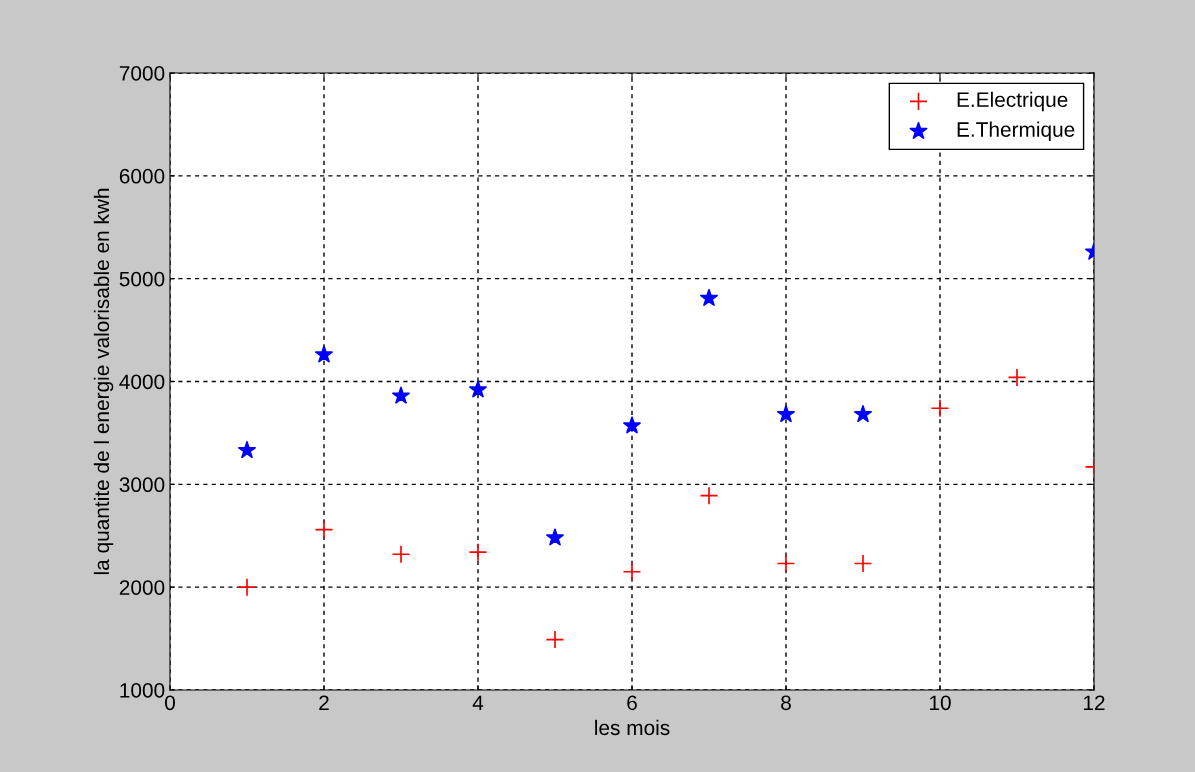  I want to click on x-tick-label: 2, so click(324, 702).